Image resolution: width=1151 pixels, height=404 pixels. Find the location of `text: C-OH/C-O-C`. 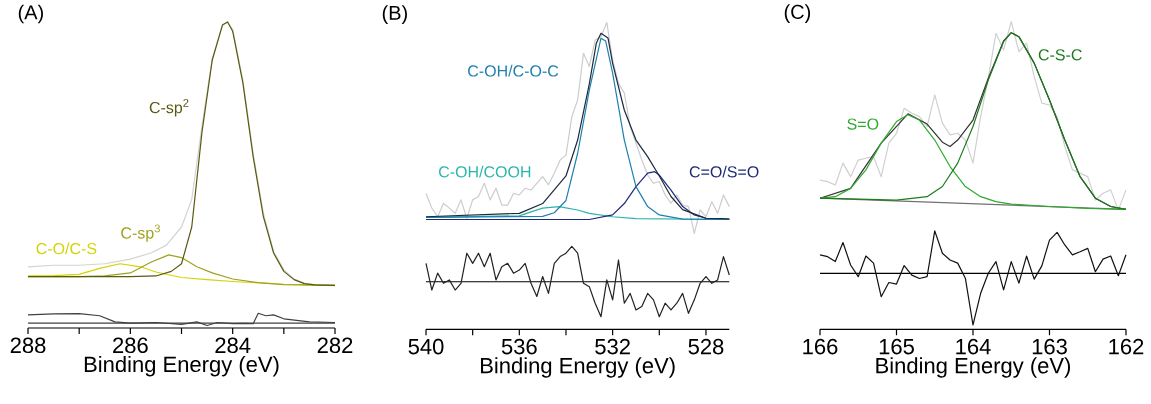

text: C-OH/C-O-C is located at coordinates (513, 70).